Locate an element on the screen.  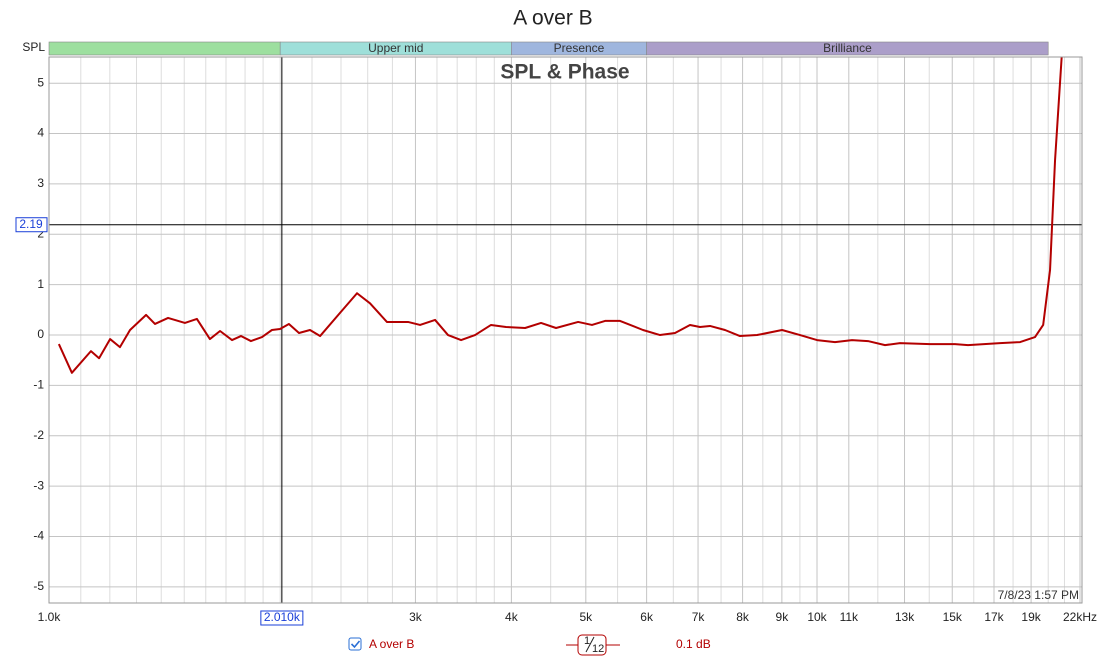
cursor-y-box is located at coordinates (31, 225).